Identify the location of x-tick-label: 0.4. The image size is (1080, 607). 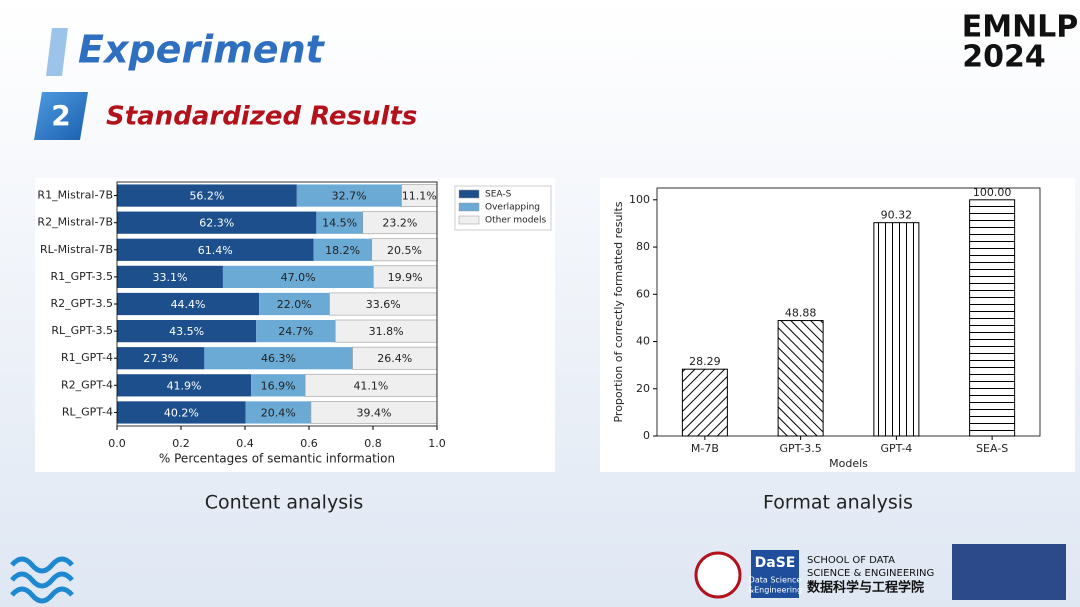
(245, 443).